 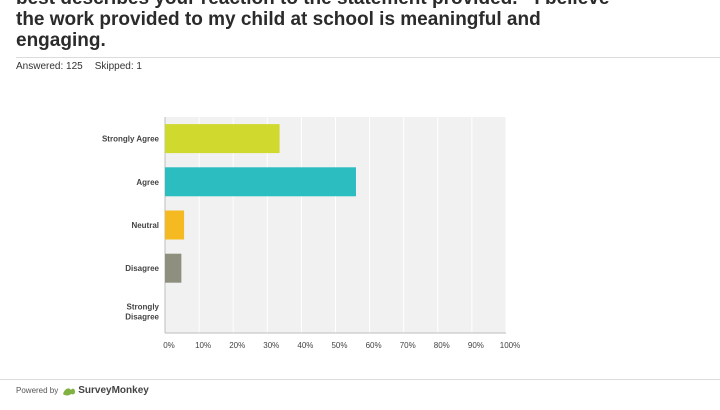 I want to click on header-divider, so click(x=368, y=57).